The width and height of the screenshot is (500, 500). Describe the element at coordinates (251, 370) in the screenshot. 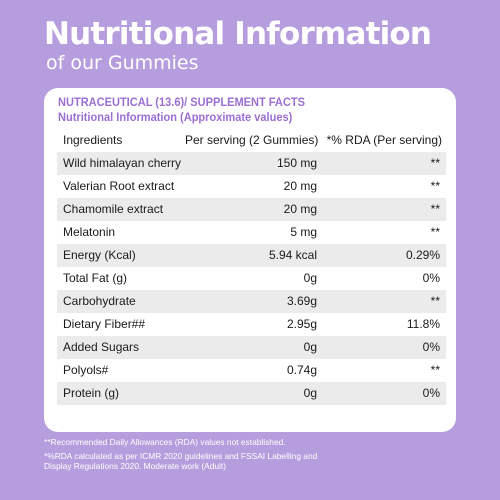

I see `table-row: Polyols# 0.74g **` at that location.